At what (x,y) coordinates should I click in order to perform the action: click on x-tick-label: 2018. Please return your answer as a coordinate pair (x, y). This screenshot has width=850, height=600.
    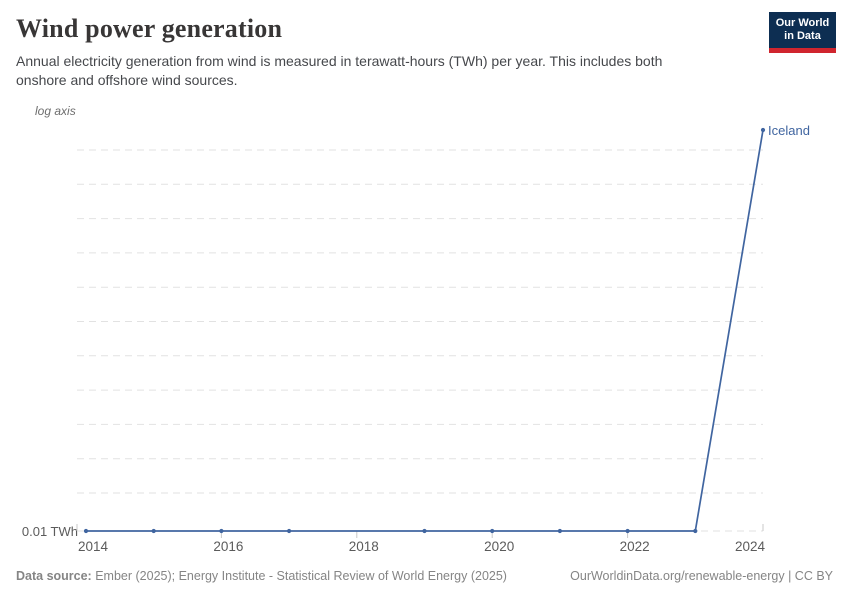
    Looking at the image, I should click on (364, 546).